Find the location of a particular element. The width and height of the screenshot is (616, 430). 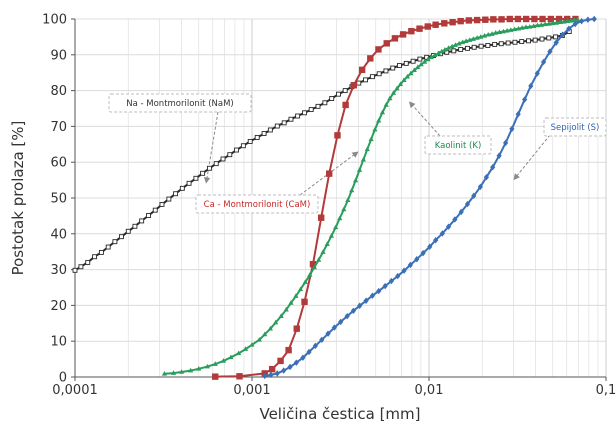

annotation-text: Kaolinit (K) is located at coordinates (458, 146).